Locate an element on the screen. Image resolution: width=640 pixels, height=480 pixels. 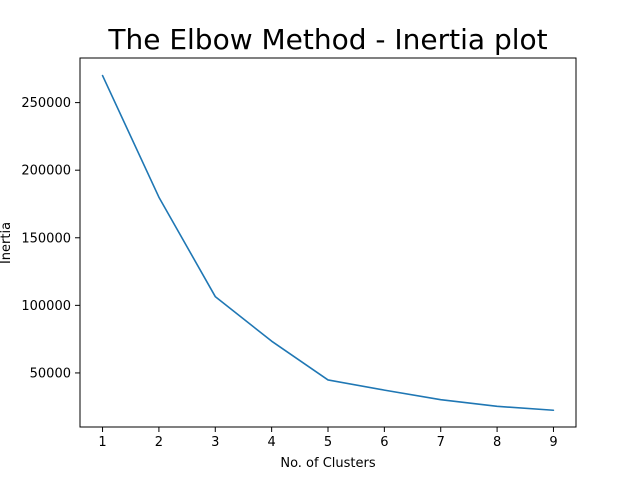
y-tick-label: 50000 is located at coordinates (50, 373).